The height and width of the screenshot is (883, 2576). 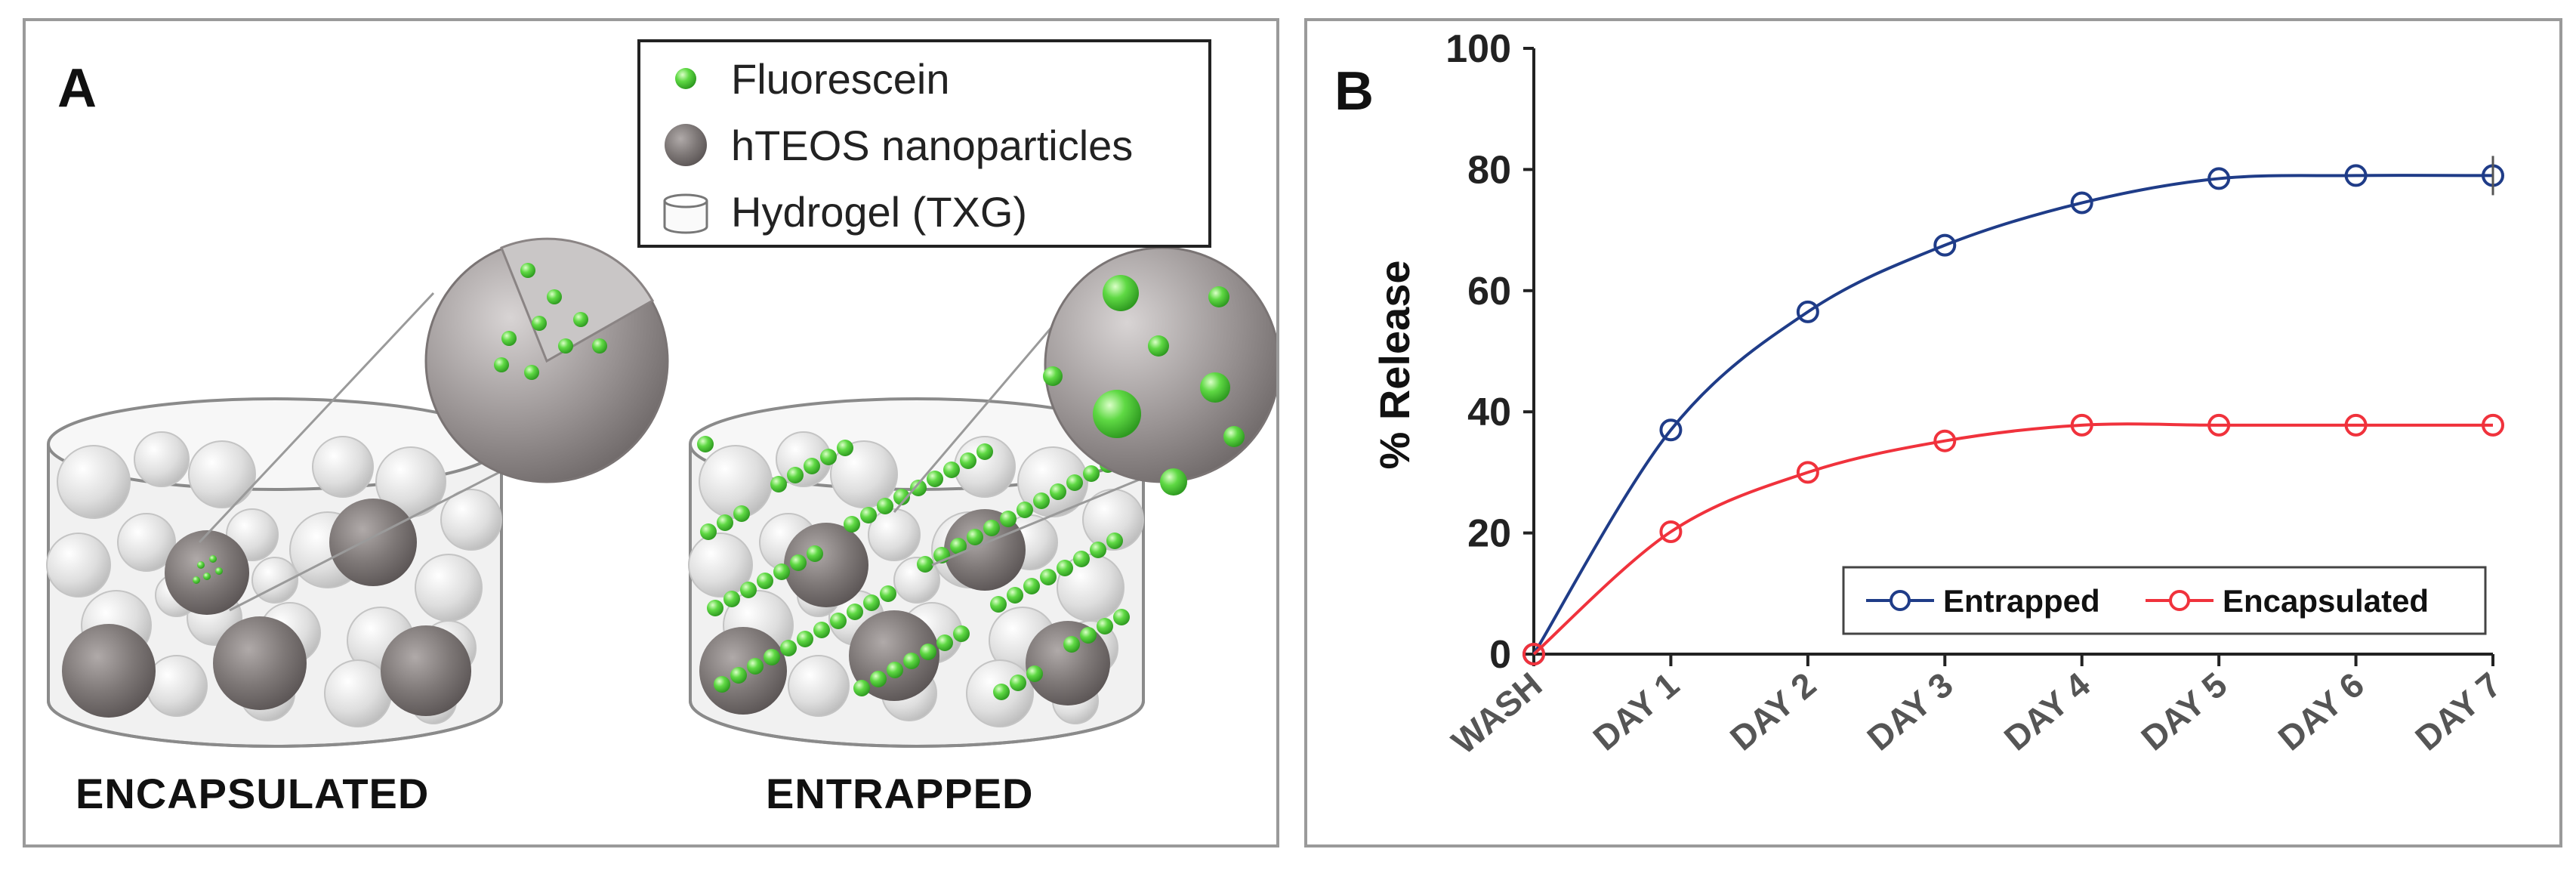 I want to click on panel-a-letter: A, so click(x=77, y=88).